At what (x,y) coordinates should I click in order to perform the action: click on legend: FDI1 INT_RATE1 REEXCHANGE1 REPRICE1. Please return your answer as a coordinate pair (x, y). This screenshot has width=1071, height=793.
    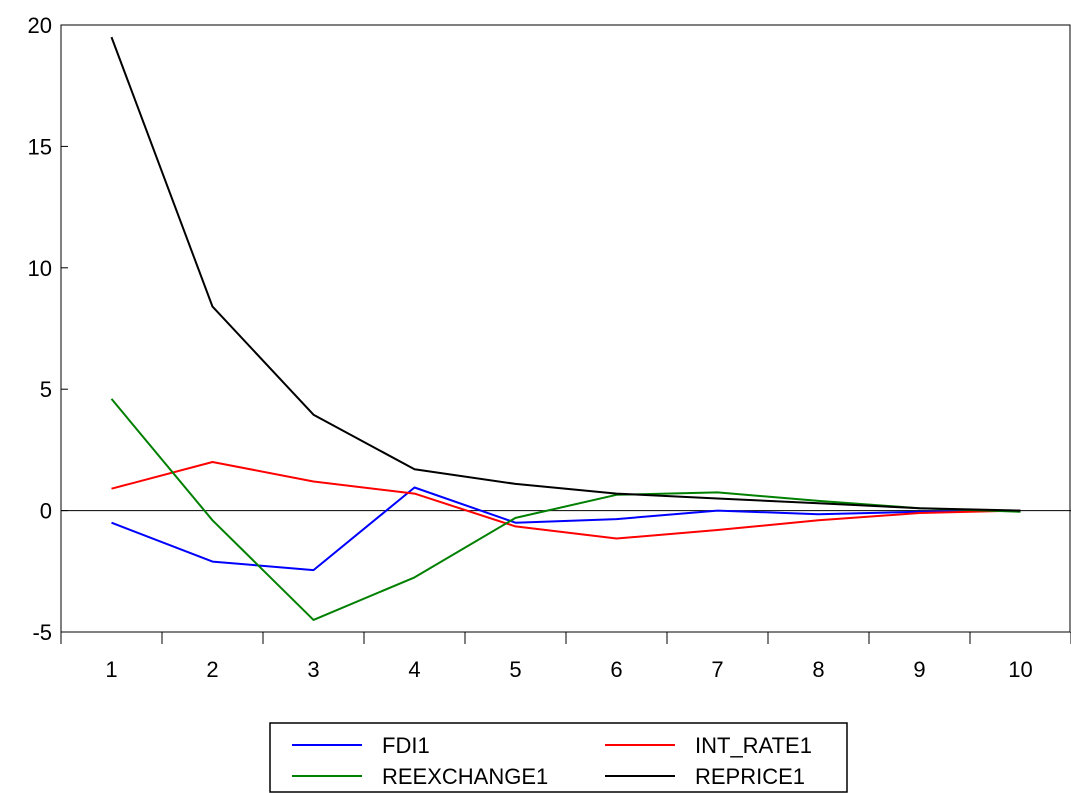
    Looking at the image, I should click on (558, 757).